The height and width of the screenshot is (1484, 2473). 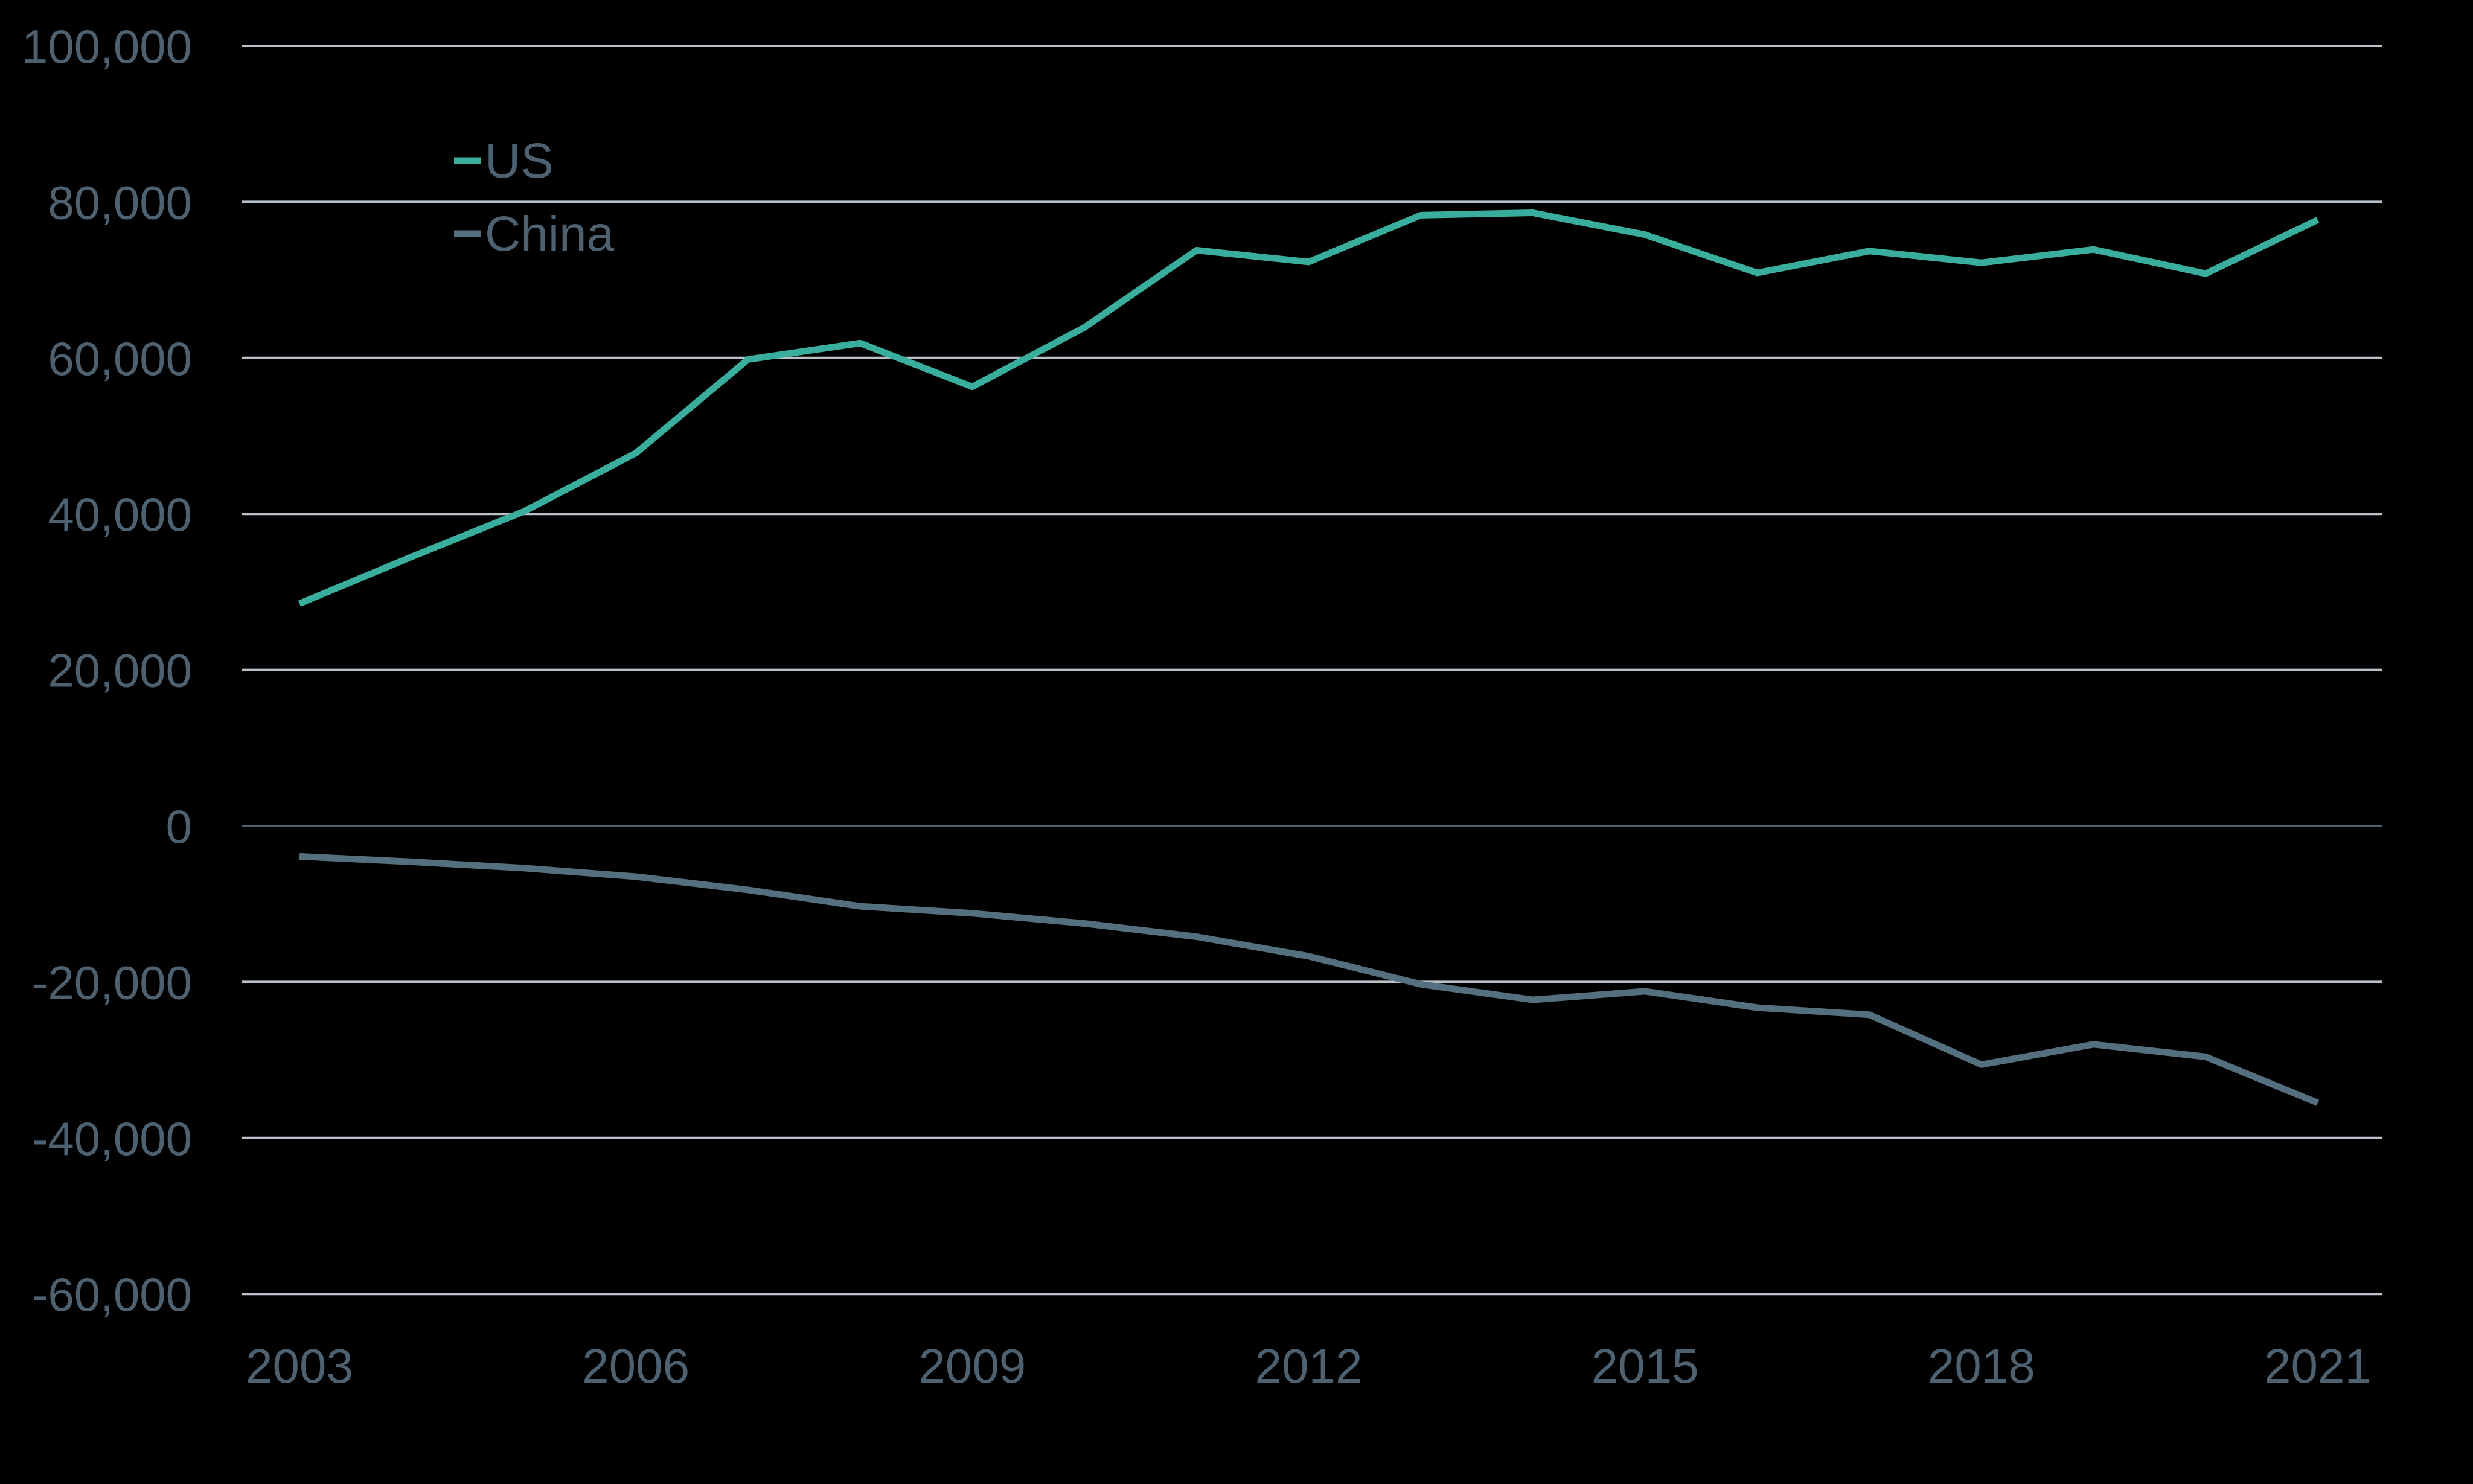 I want to click on legend-label: China, so click(x=550, y=234).